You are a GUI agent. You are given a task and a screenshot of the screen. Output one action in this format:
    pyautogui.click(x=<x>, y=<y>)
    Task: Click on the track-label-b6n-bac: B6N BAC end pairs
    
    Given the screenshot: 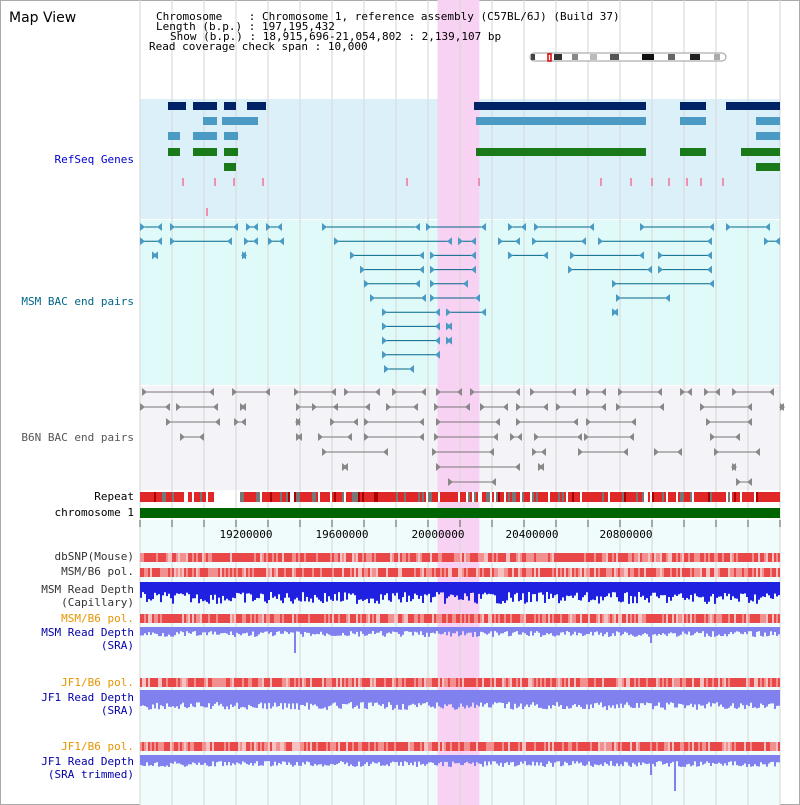 What is the action you would take?
    pyautogui.click(x=77, y=437)
    